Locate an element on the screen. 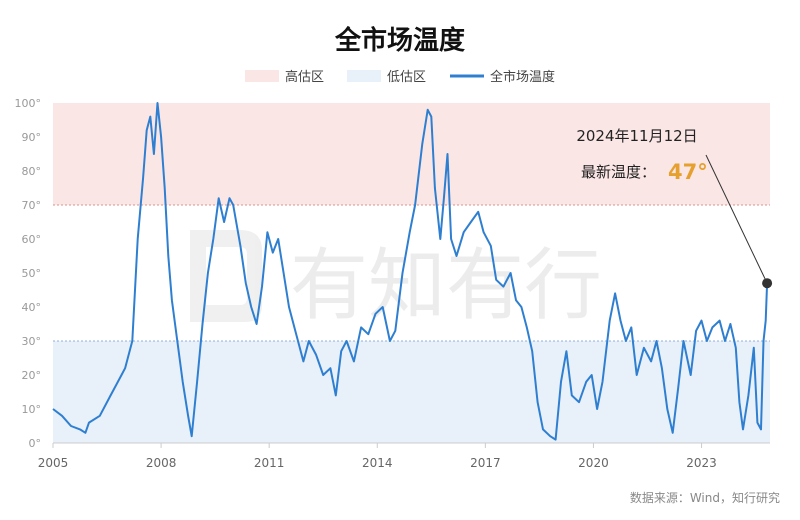 Image resolution: width=800 pixels, height=520 pixels. x-tick-label: 2014 is located at coordinates (377, 463).